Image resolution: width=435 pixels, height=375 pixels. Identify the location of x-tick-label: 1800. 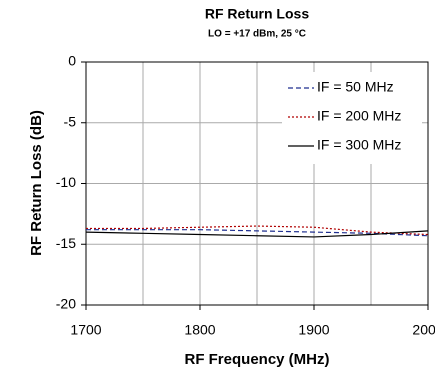
(199, 330).